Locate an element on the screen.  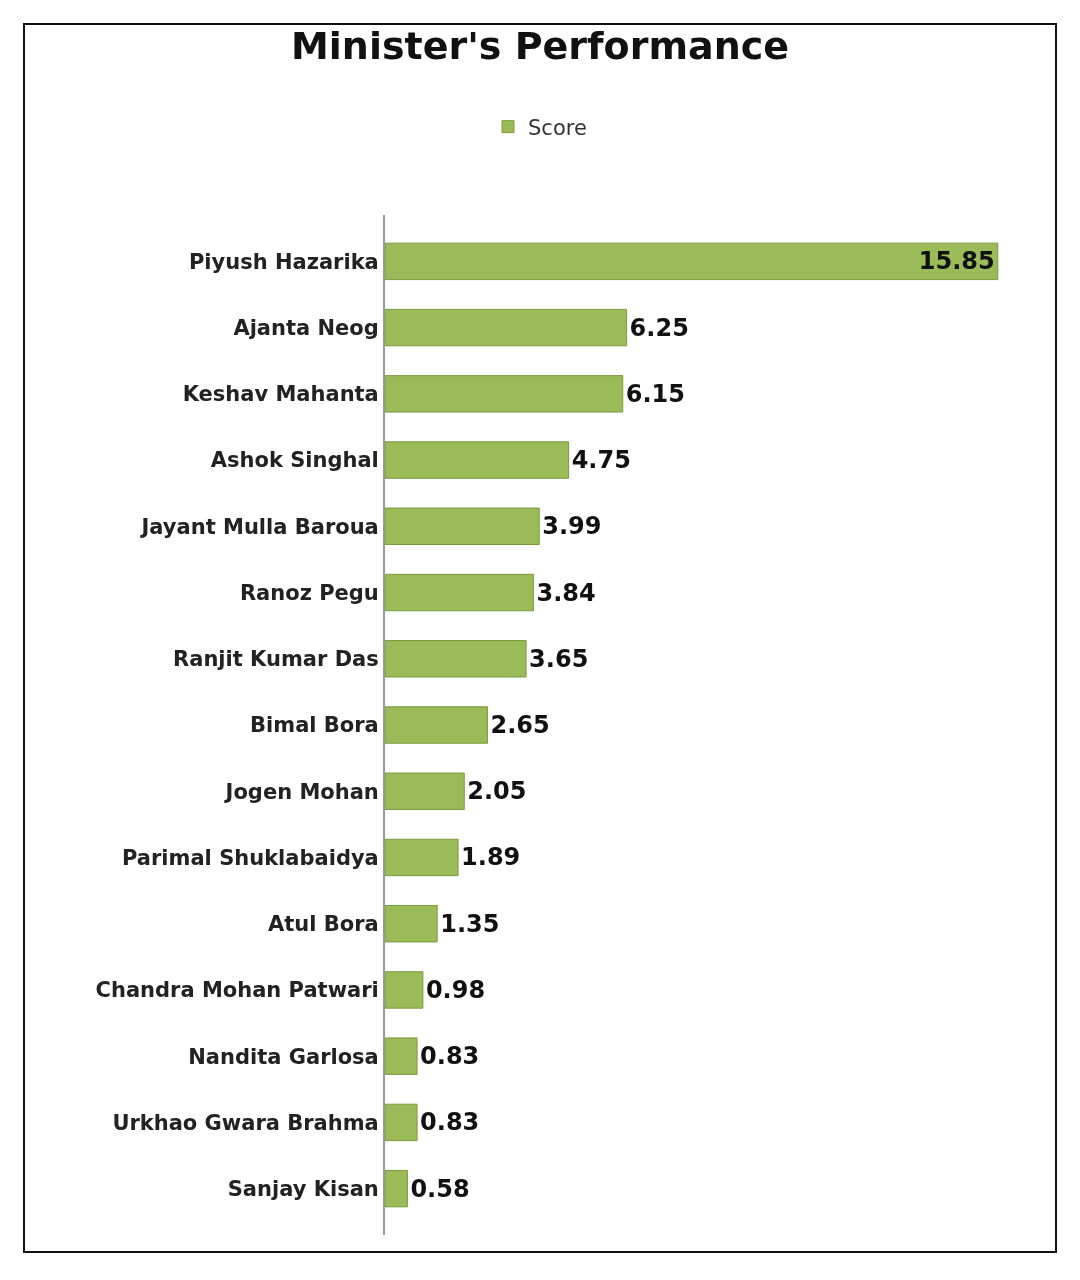
y-tick-label: Ranjit Kumar Das is located at coordinates (276, 659).